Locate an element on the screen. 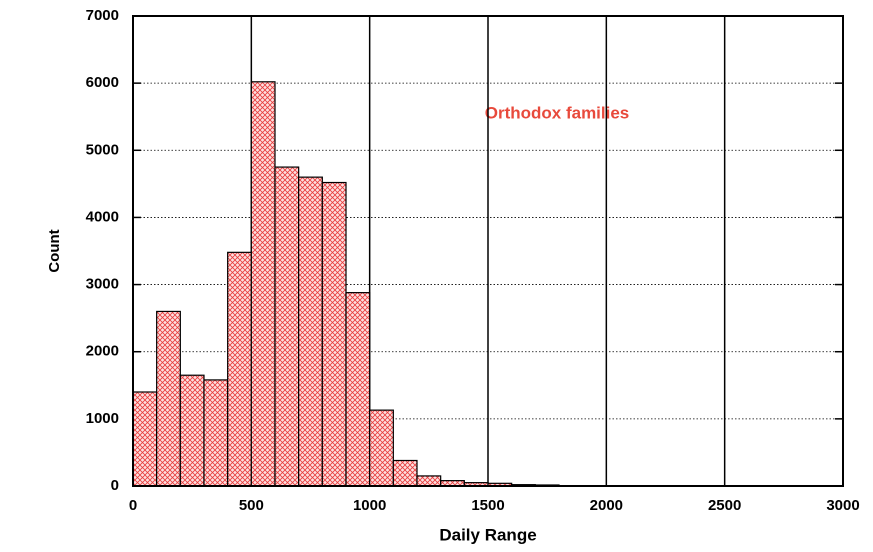 Image resolution: width=873 pixels, height=552 pixels. y-tick-label: 5000 is located at coordinates (102, 149).